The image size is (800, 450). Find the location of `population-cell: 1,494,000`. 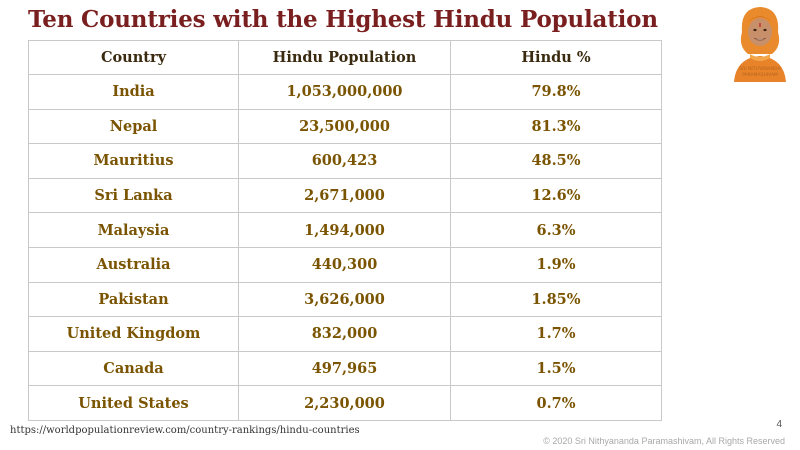

population-cell: 1,494,000 is located at coordinates (344, 230).